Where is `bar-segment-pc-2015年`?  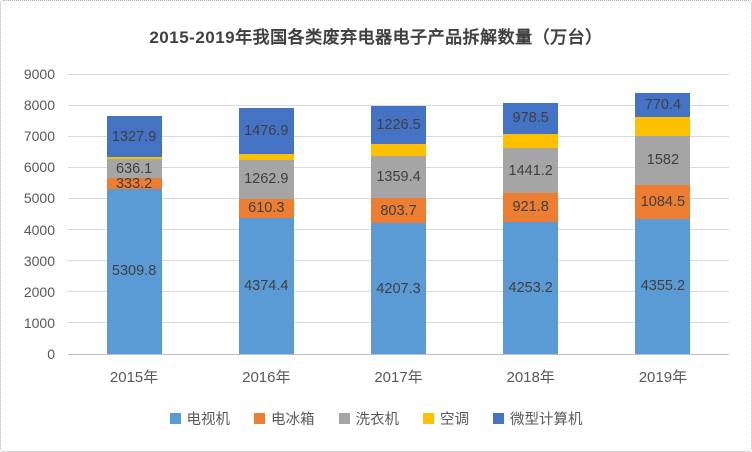
bar-segment-pc-2015年 is located at coordinates (134, 137).